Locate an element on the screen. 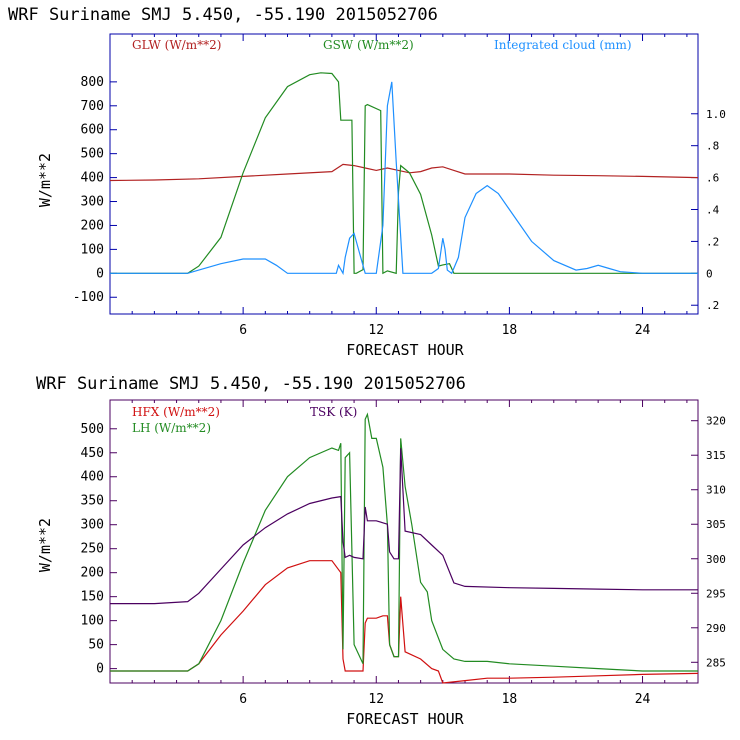 The width and height of the screenshot is (740, 740). legend-cloud: Integrated cloud (mm) is located at coordinates (563, 45).